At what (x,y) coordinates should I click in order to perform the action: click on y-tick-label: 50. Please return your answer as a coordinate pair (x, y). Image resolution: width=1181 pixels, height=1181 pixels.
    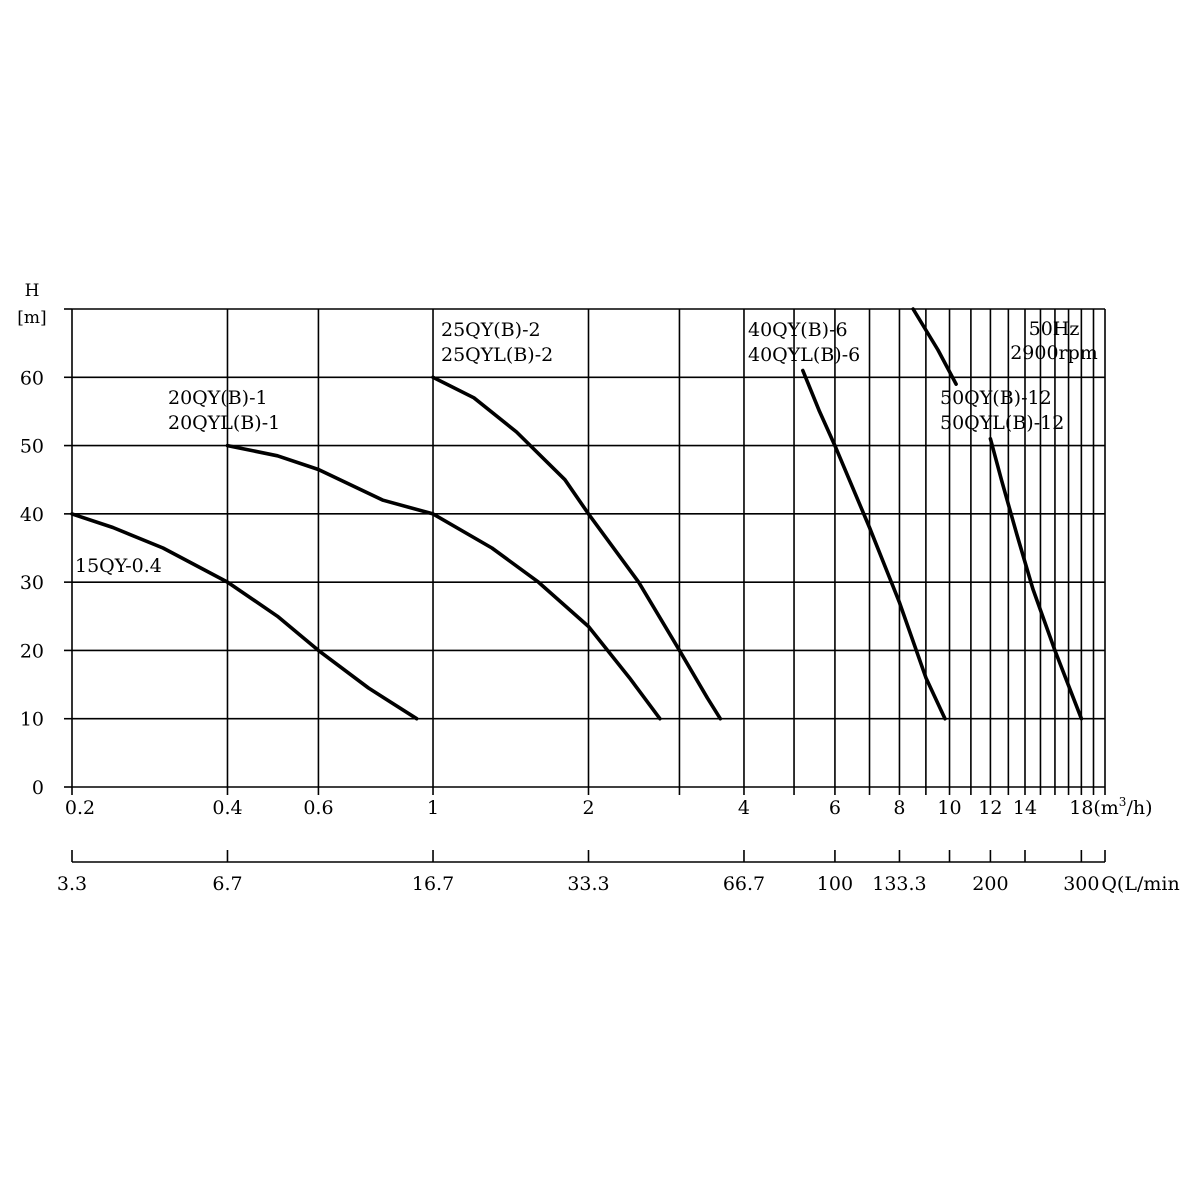
    Looking at the image, I should click on (32, 447).